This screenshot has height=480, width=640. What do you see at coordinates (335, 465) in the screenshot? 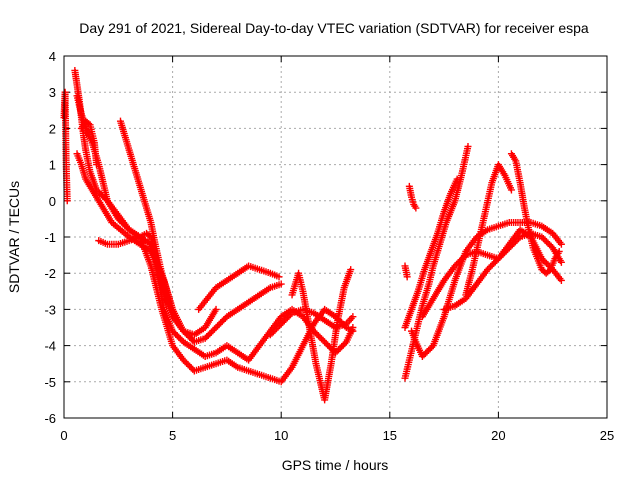
I see `x-axis-label: GPS time / hours` at bounding box center [335, 465].